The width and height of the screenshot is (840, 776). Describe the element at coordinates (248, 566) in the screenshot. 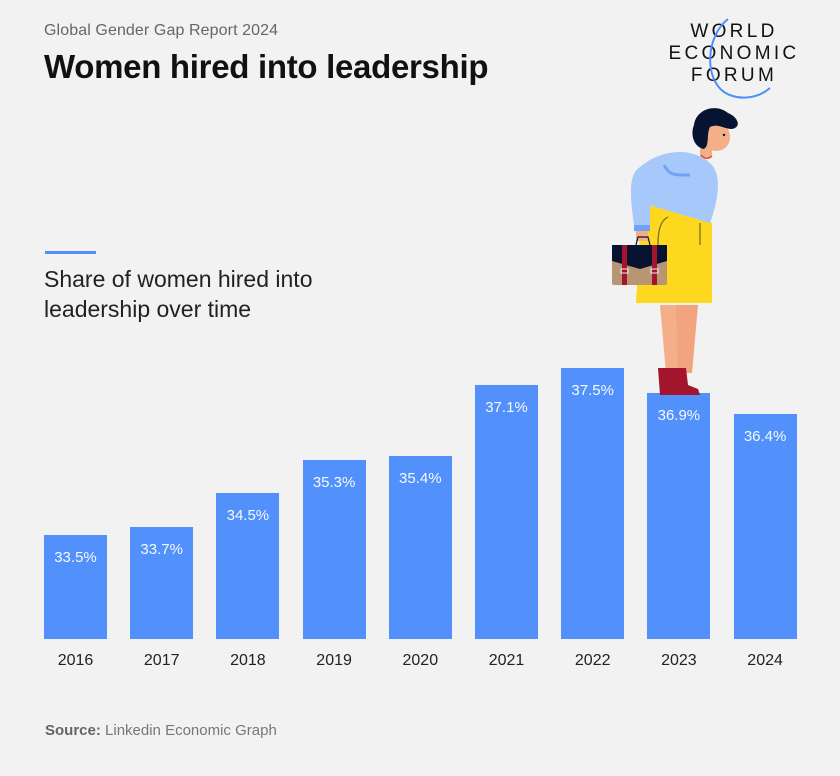

I see `bar-2018: 34.5%` at that location.